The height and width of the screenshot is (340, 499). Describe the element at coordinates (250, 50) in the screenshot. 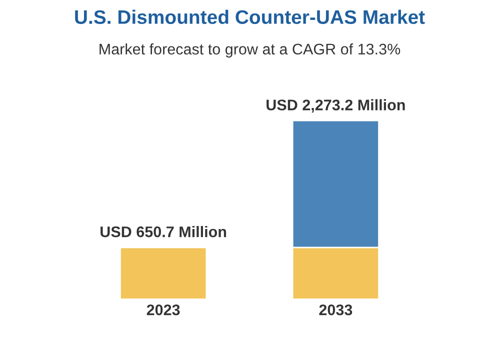

I see `chart-subtitle: Market forecast to grow at a CAGR of 13.3%` at that location.